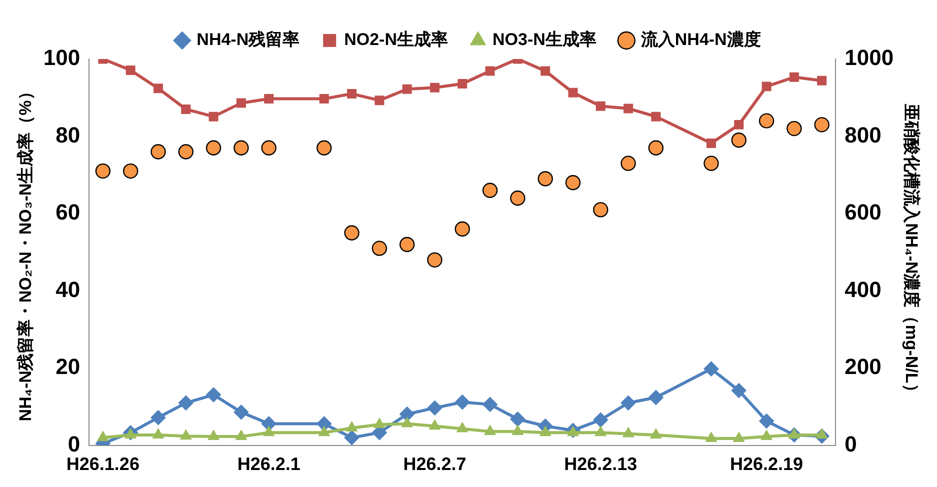 The width and height of the screenshot is (937, 487). Describe the element at coordinates (268, 464) in the screenshot. I see `x-tick-label: H26.2.1` at that location.